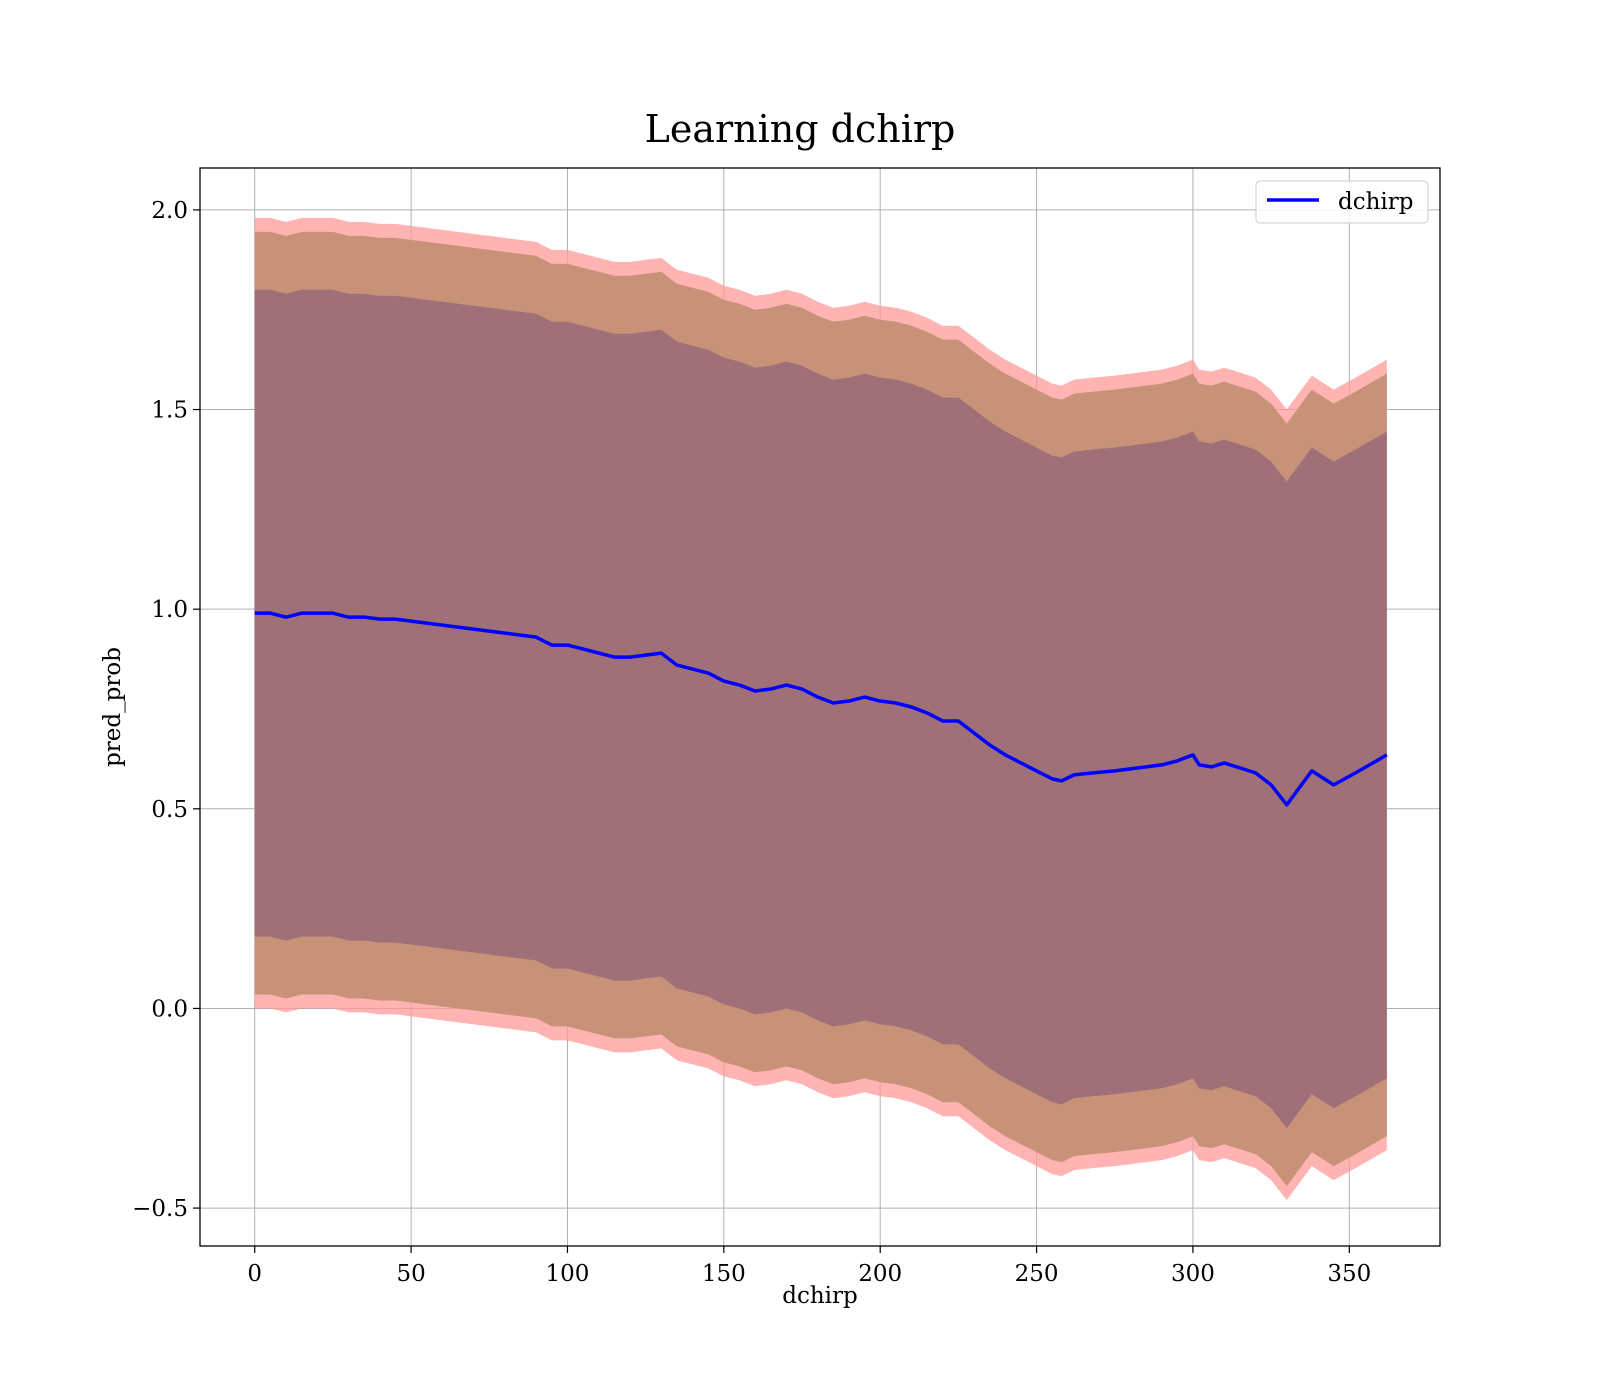 The height and width of the screenshot is (1400, 1600). I want to click on y-axis-ticks: −0.5 0.0 0.5 1.0 1.5 2.0, so click(166, 710).